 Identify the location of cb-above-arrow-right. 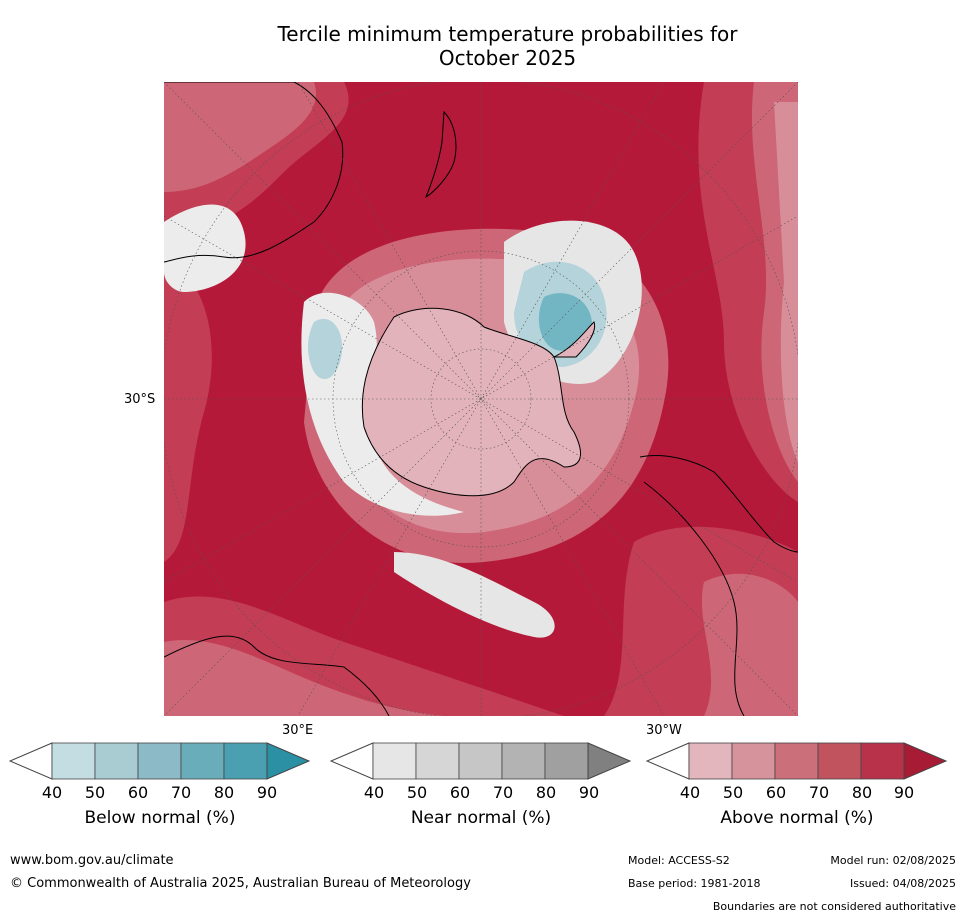
(925, 761).